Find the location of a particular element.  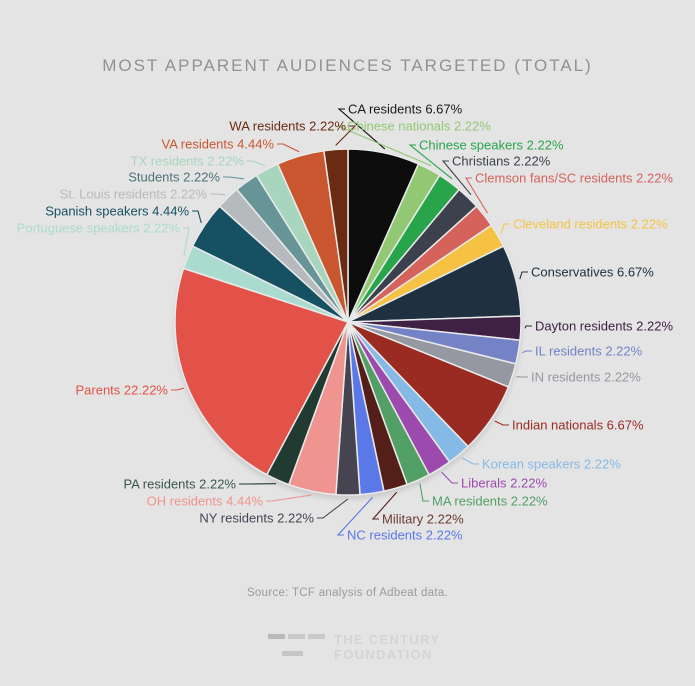

slice-label-cleveland-residents: Cleveland residents 2.22% is located at coordinates (590, 224).